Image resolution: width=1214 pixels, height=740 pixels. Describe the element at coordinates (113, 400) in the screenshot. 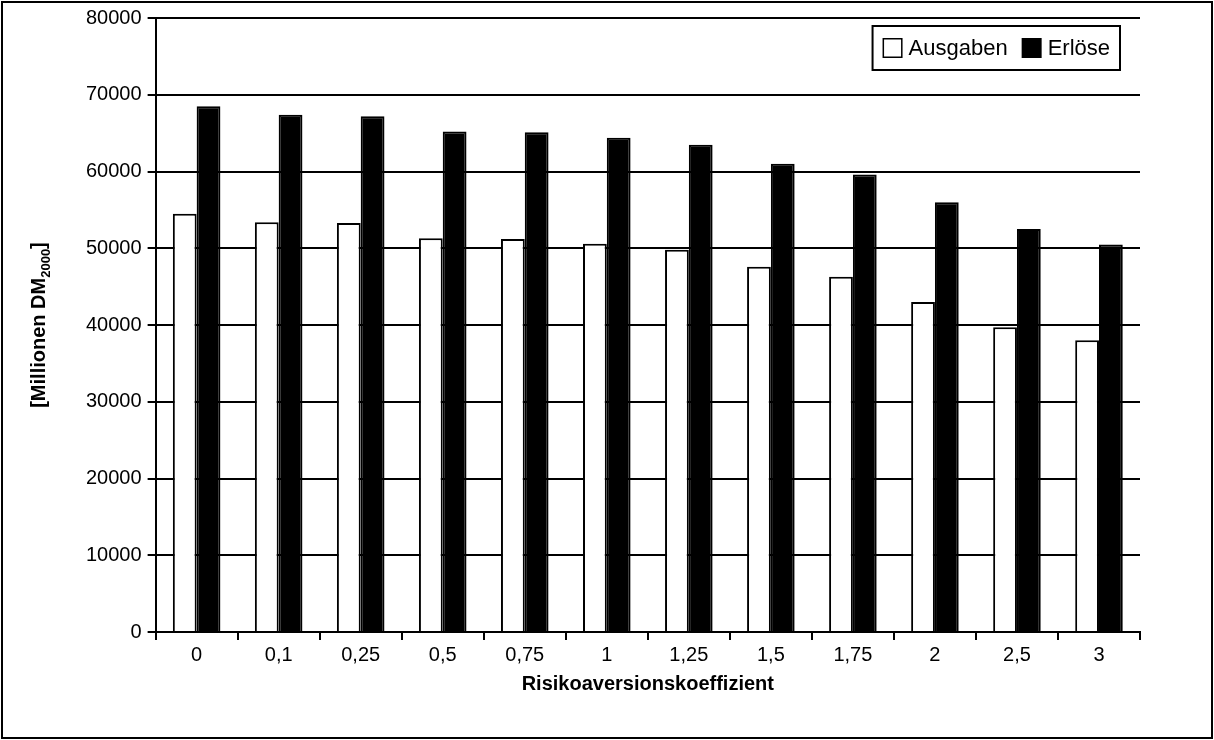

I see `y-tick-label: 30000` at that location.